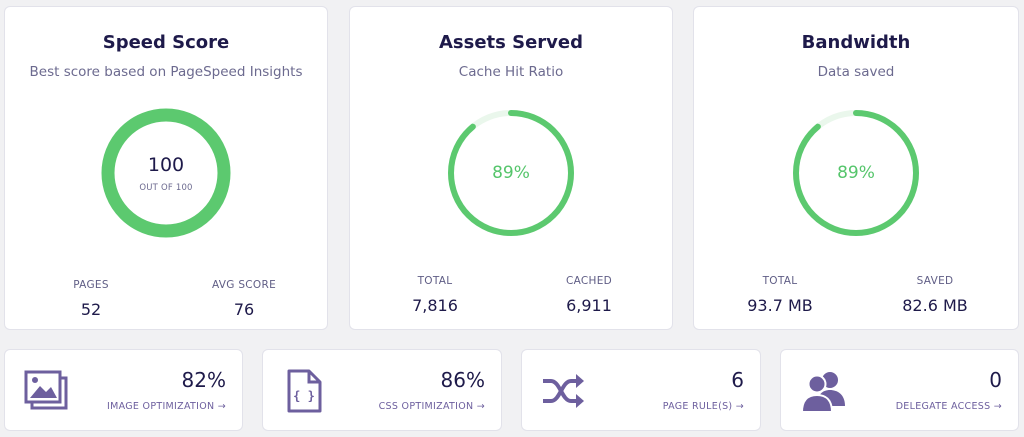 This screenshot has height=437, width=1024. I want to click on bandwidth-ring, so click(856, 173).